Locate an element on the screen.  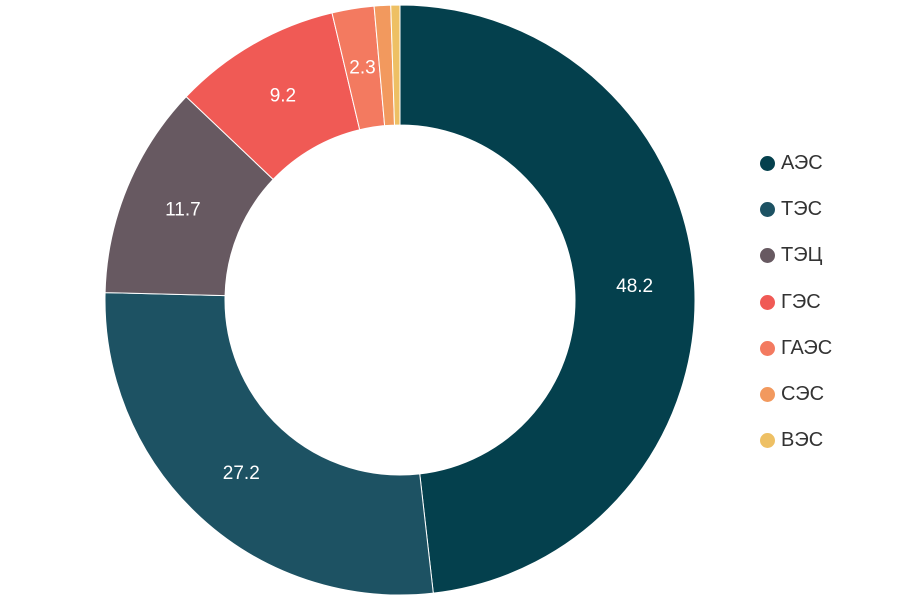
legend-label: ТЭЦ is located at coordinates (802, 255).